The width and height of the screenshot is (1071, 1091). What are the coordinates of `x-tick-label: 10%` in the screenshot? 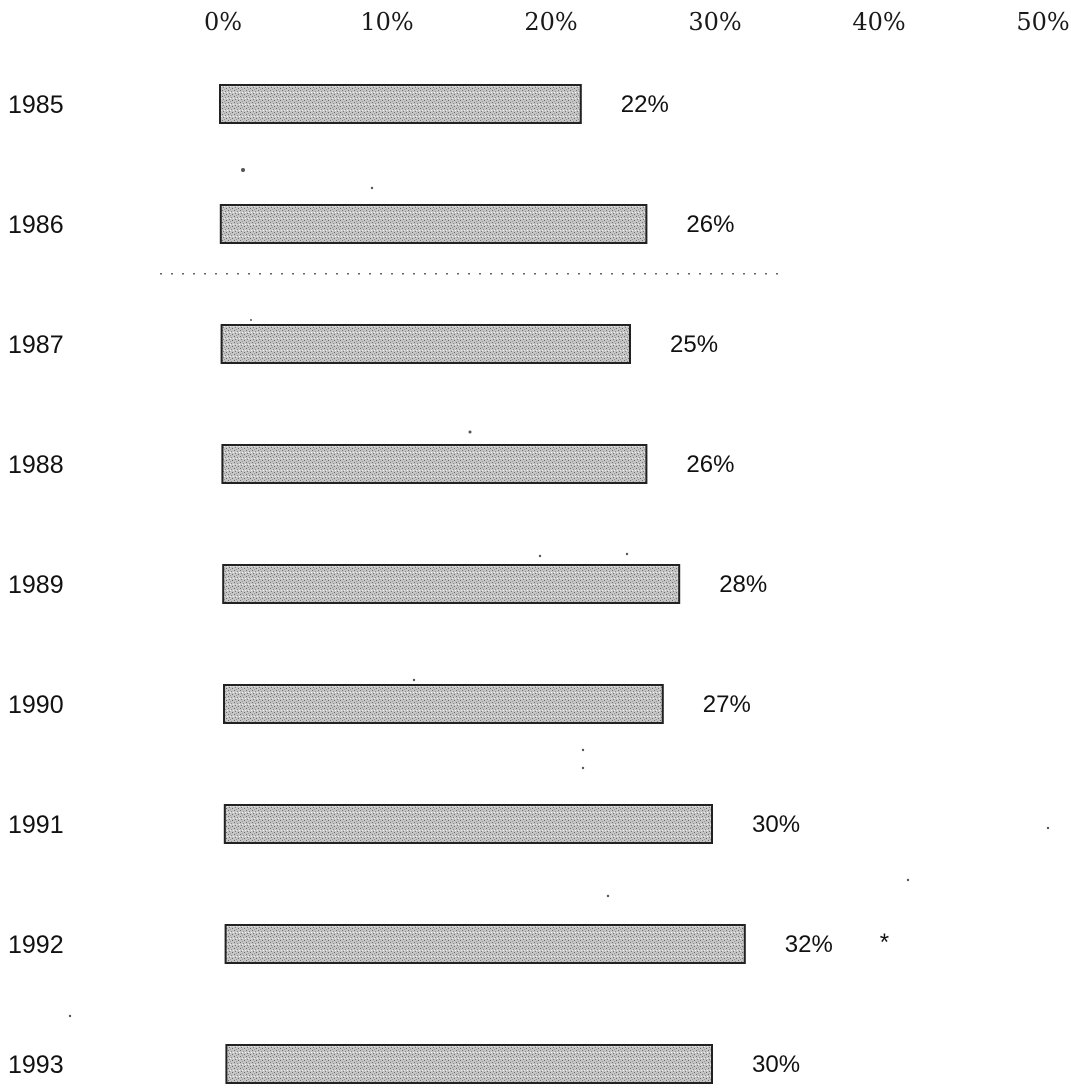 It's located at (386, 22).